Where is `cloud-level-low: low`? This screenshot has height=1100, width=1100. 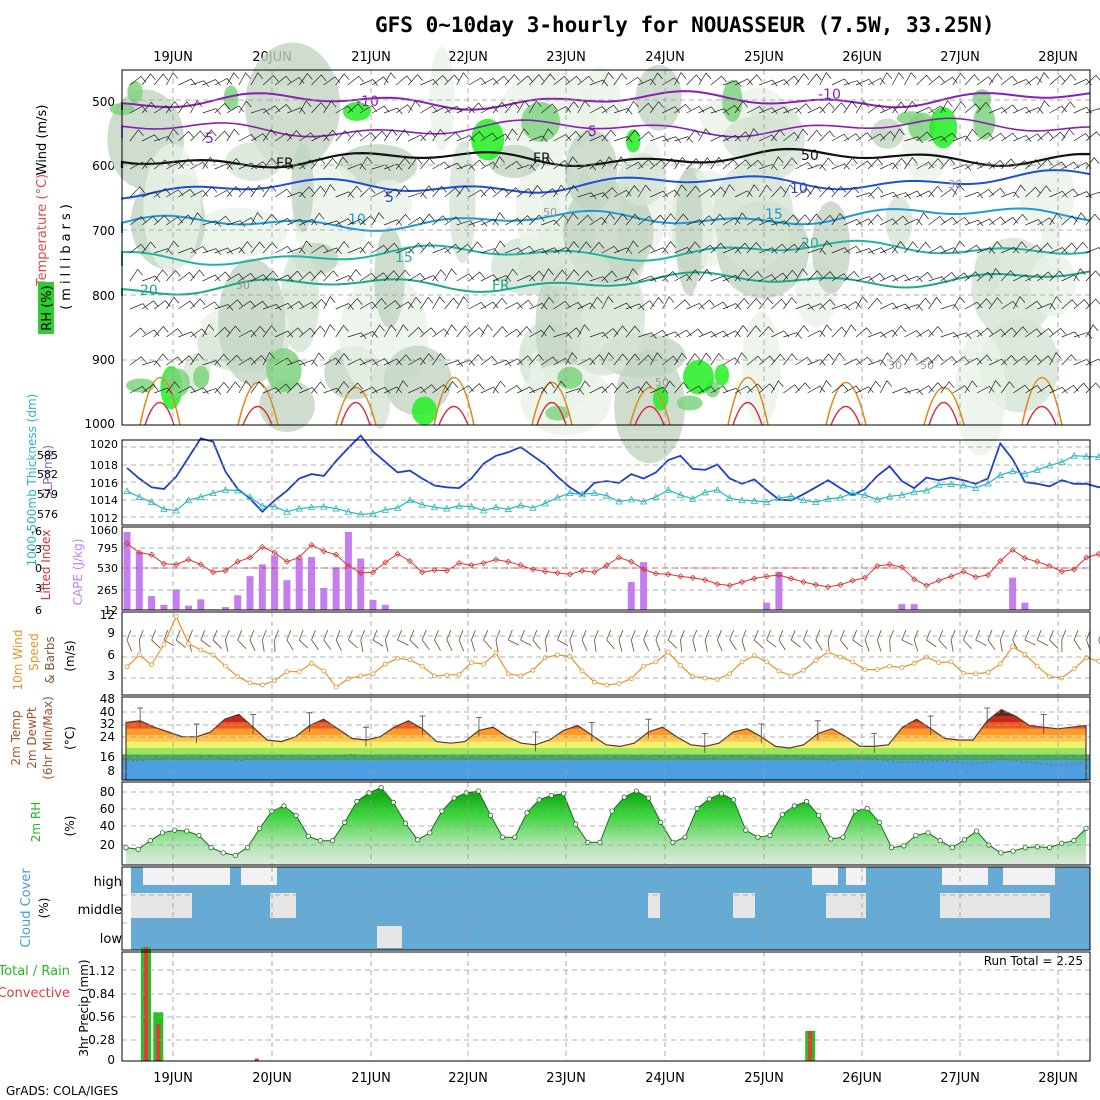
cloud-level-low: low is located at coordinates (111, 939).